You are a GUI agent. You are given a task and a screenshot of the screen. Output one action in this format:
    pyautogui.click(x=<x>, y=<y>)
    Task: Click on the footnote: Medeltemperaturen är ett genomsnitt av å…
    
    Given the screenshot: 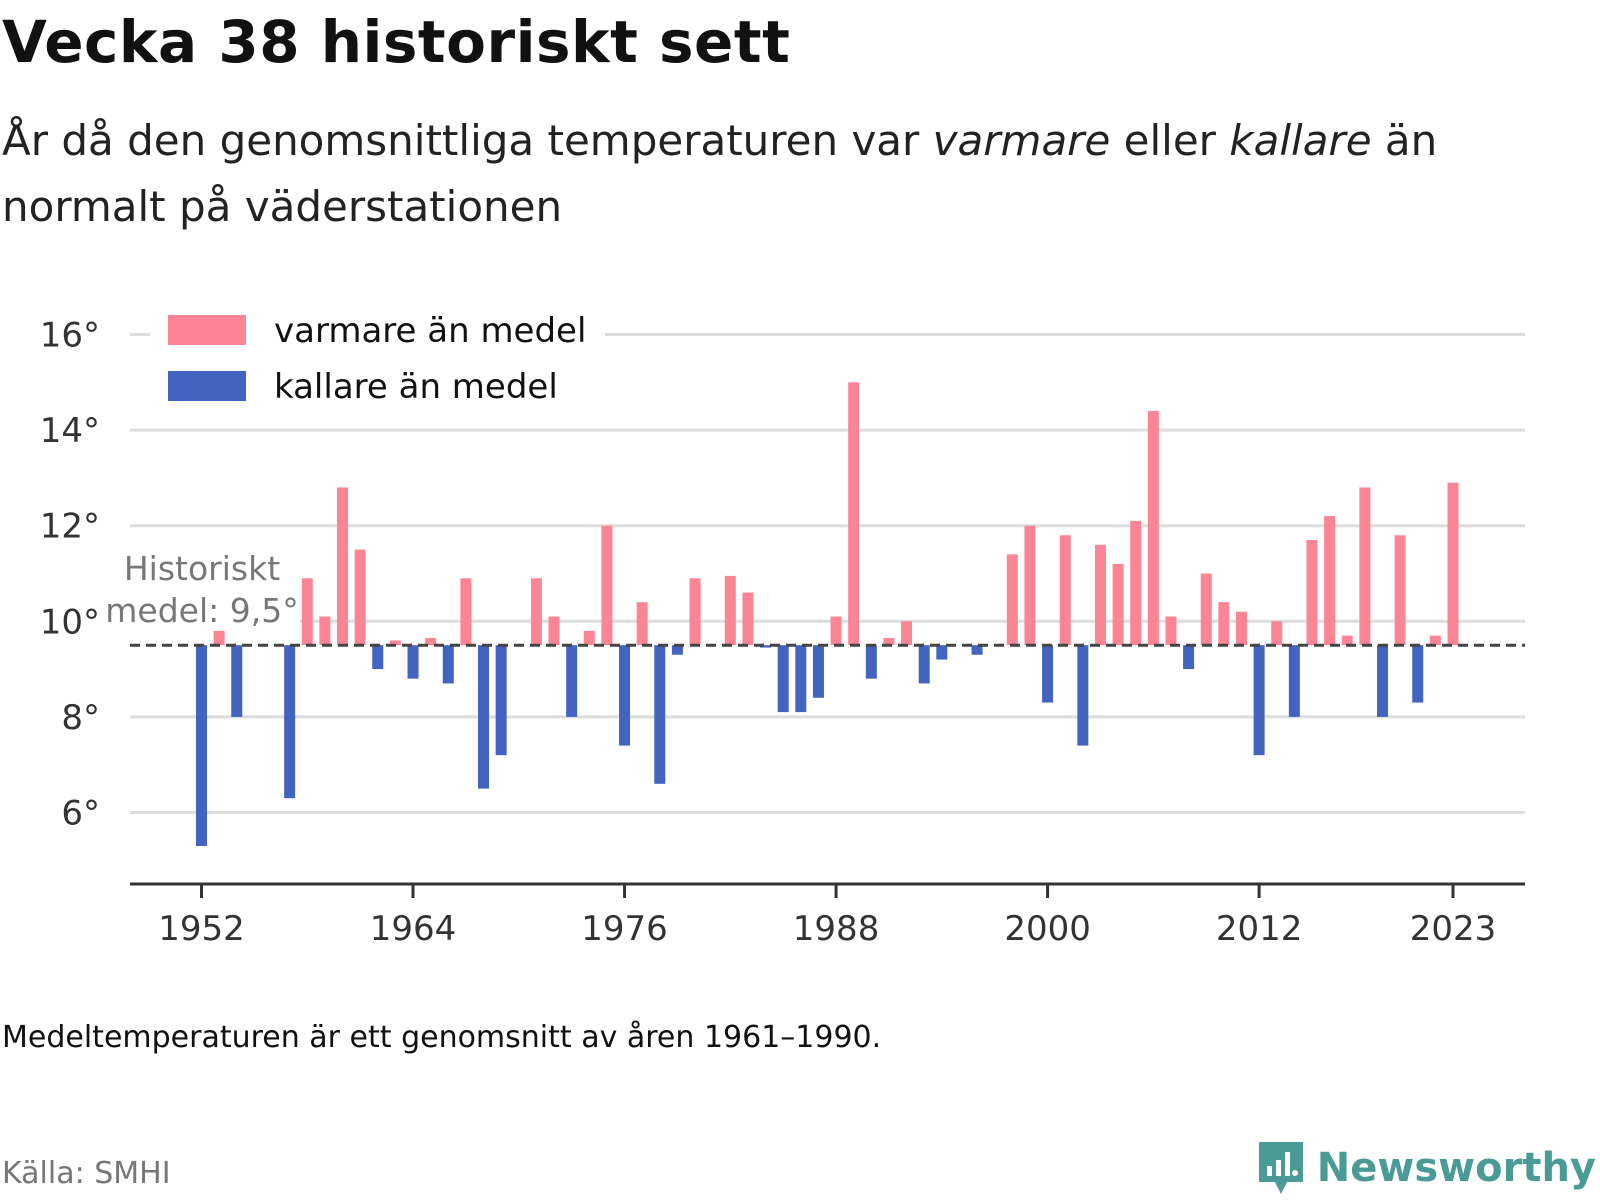 What is the action you would take?
    pyautogui.click(x=442, y=1037)
    